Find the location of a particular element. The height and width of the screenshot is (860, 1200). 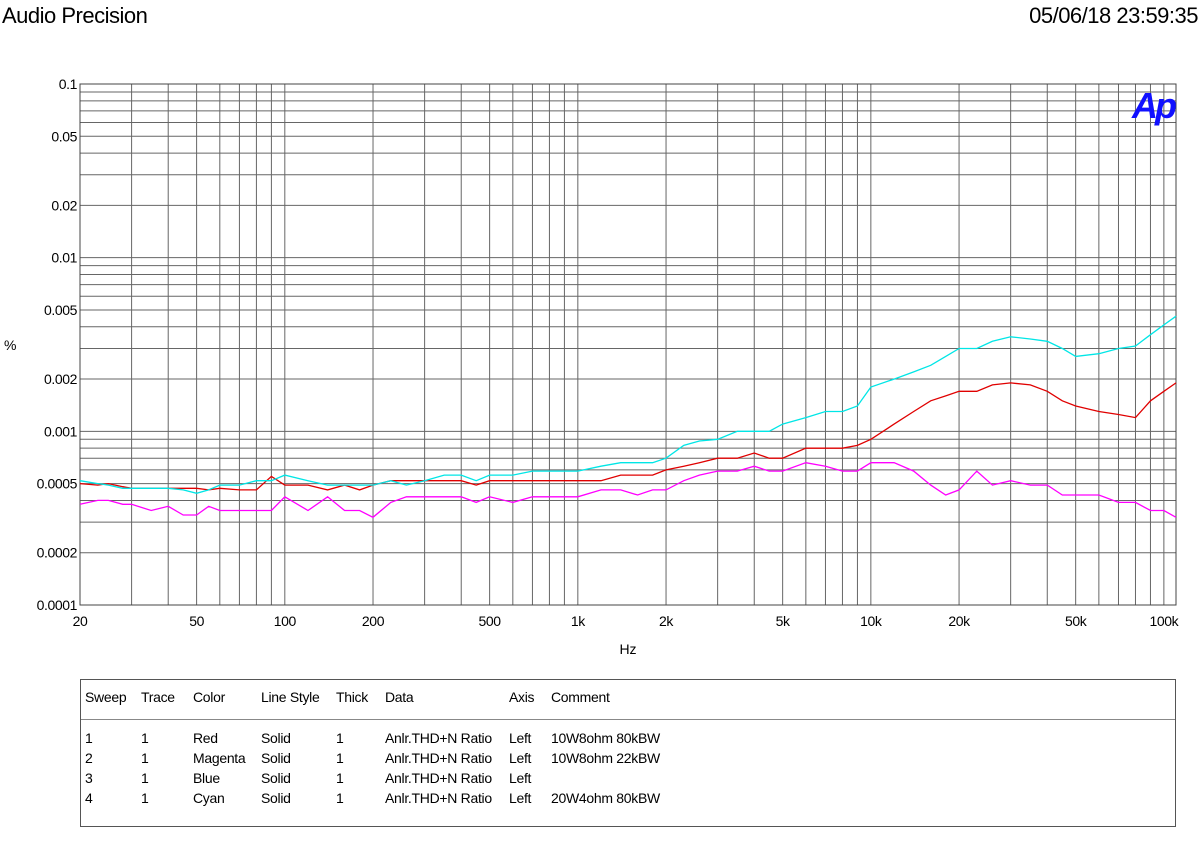

x-tick-label: 10k is located at coordinates (871, 621).